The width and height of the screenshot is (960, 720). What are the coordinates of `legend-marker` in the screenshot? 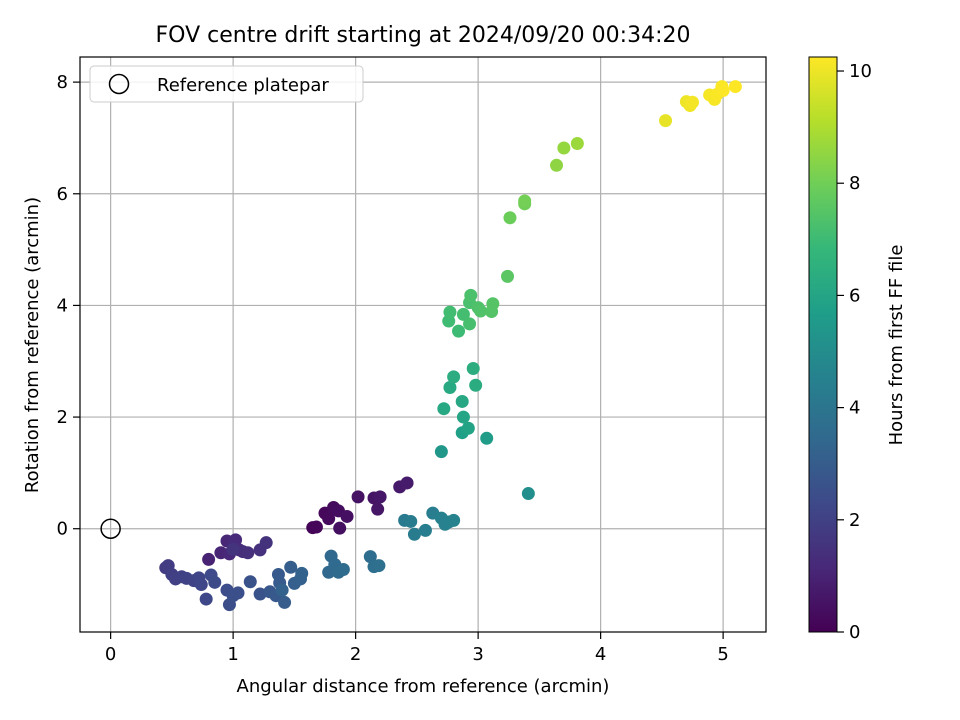 It's located at (119, 84).